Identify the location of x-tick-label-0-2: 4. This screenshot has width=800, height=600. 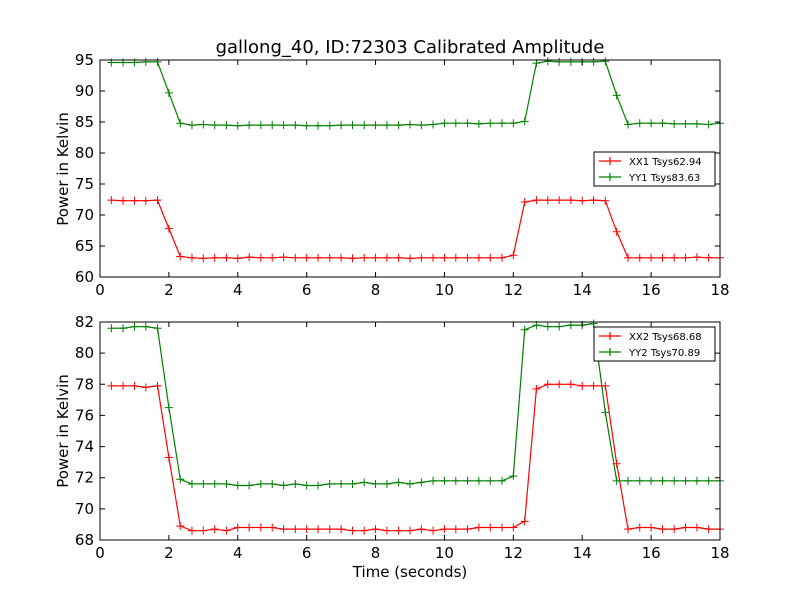
(238, 290).